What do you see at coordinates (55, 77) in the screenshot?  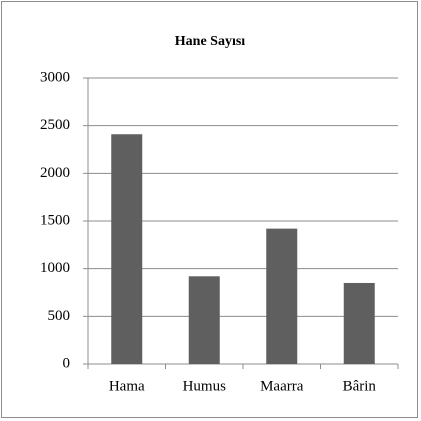 I see `y-tick-label: 3000` at bounding box center [55, 77].